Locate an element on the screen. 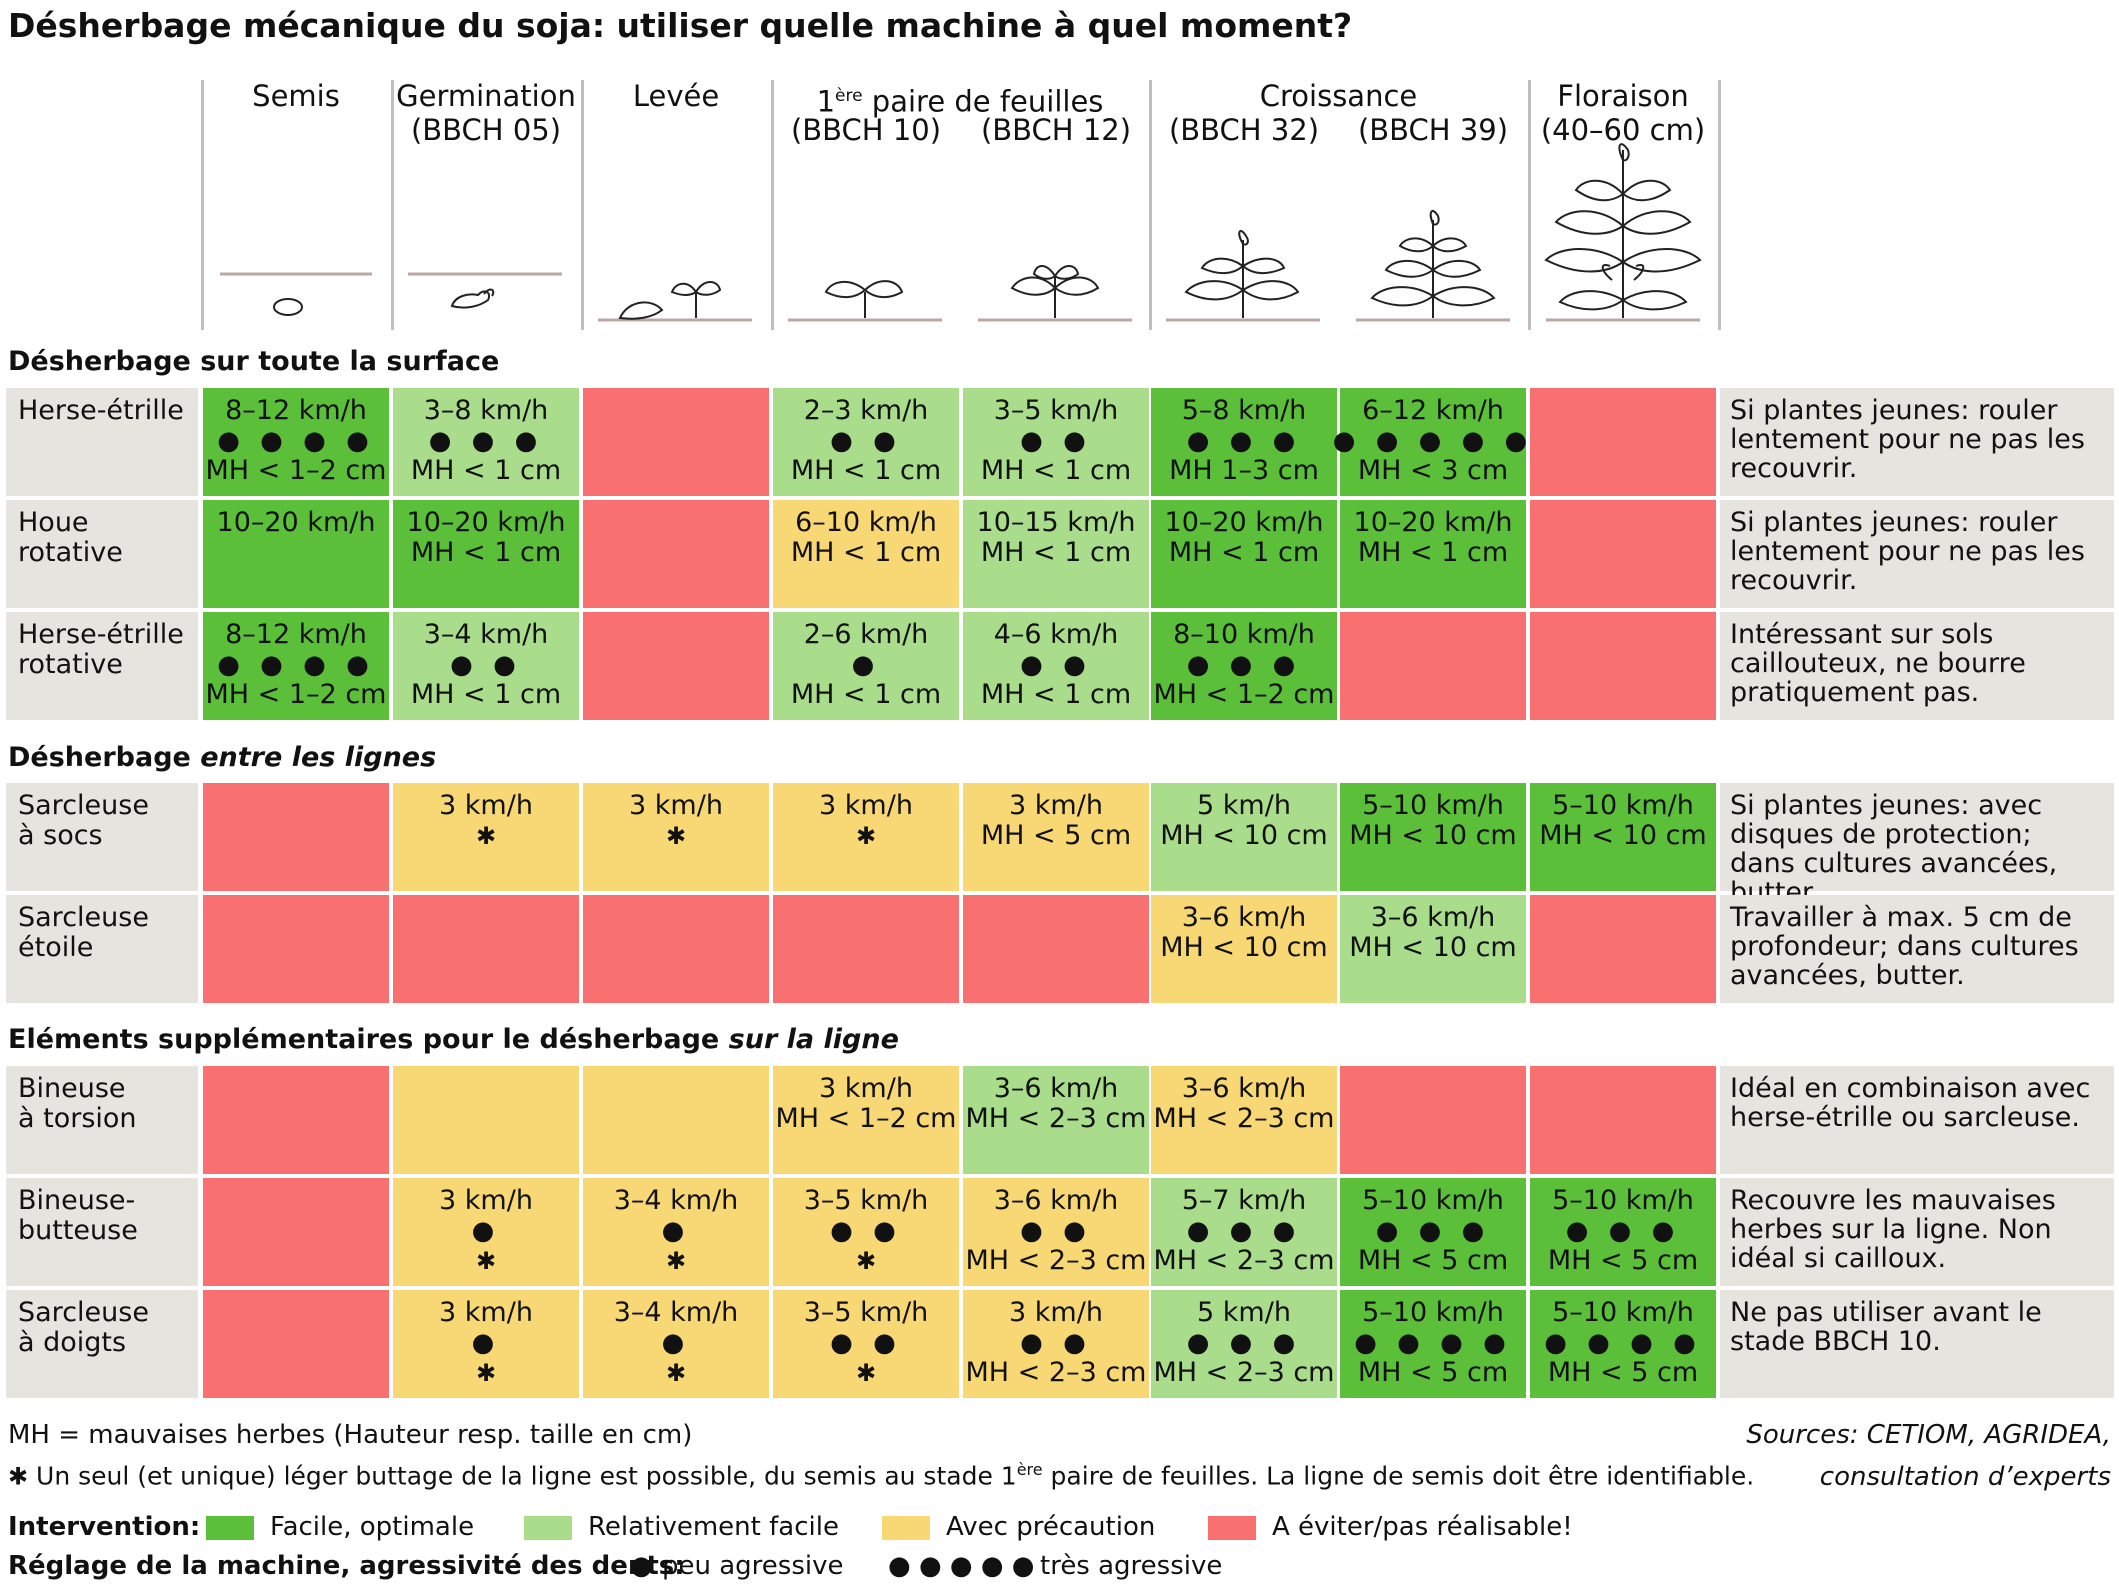  cell-text: MH < 10 cm is located at coordinates (1433, 835).